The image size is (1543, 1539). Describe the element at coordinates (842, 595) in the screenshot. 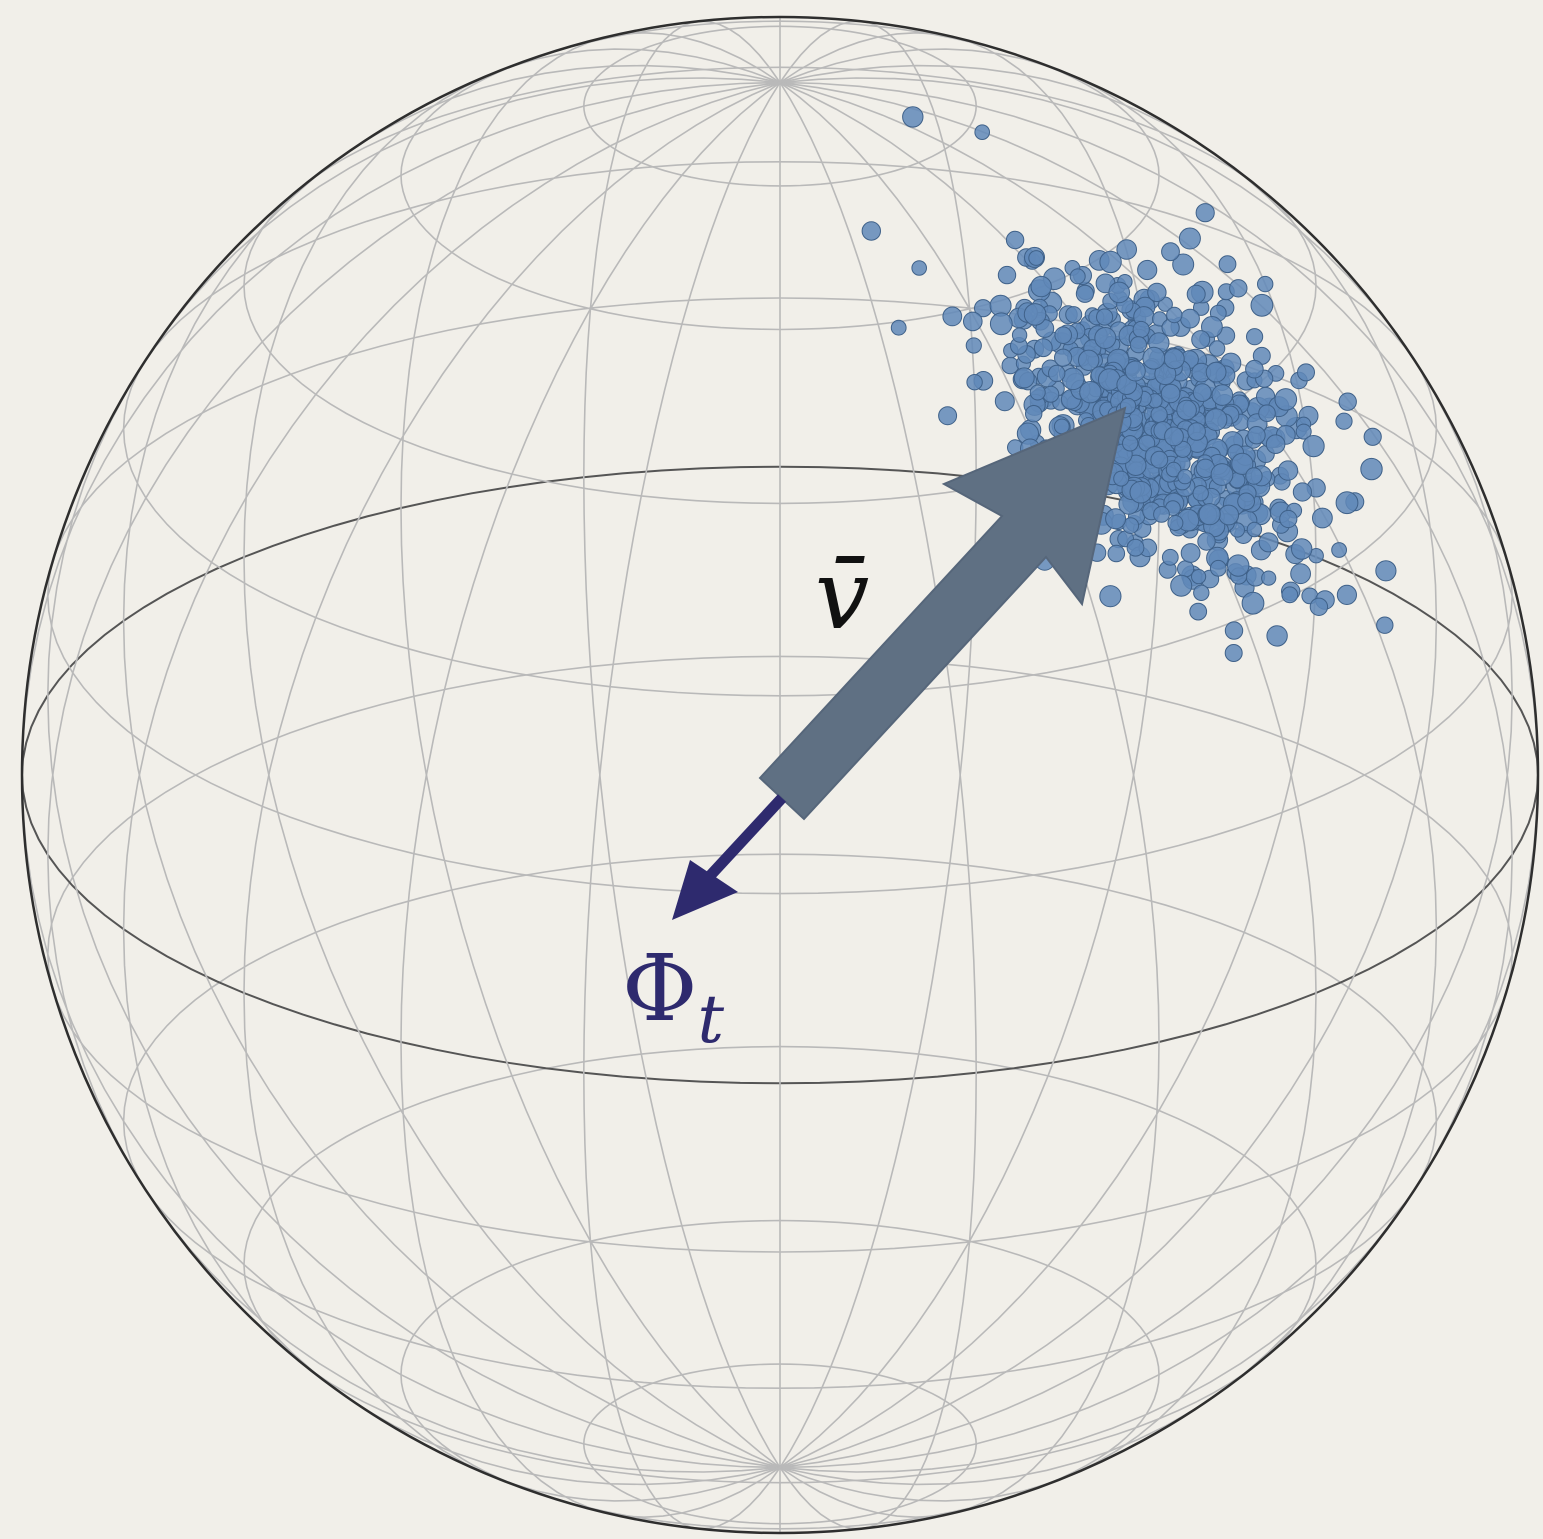

I see `mean-vector-label: v̄` at that location.